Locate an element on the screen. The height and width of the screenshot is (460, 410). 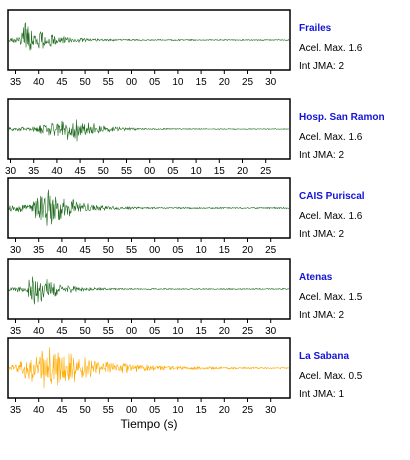
station-name: CAIS Puriscal is located at coordinates (332, 196).